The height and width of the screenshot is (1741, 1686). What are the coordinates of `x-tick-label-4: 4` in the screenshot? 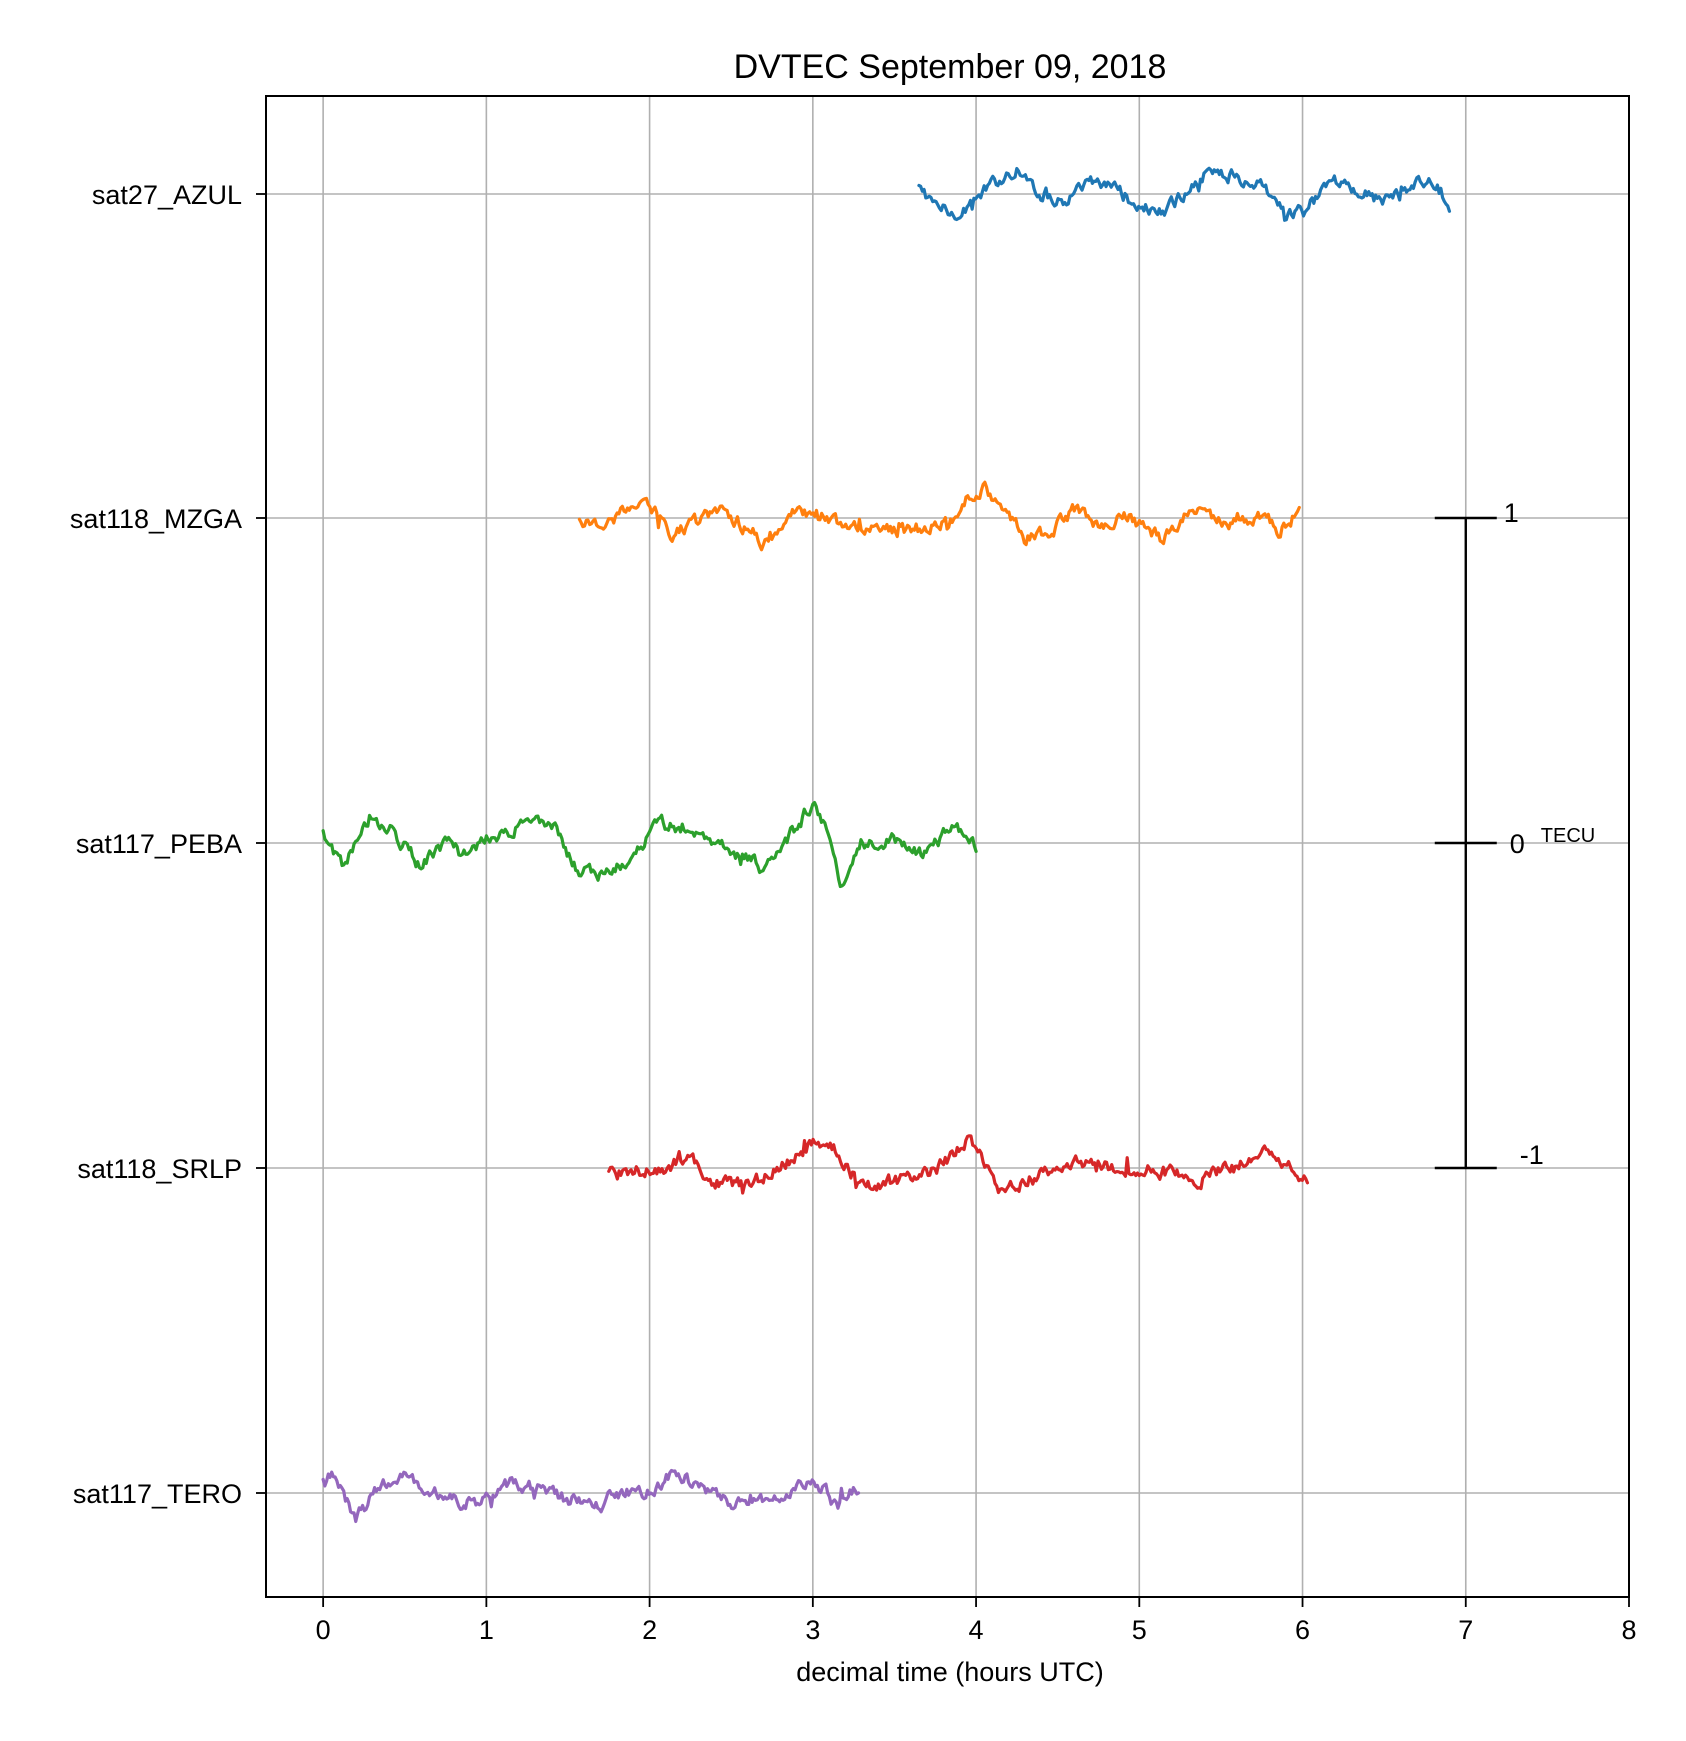 It's located at (976, 1630).